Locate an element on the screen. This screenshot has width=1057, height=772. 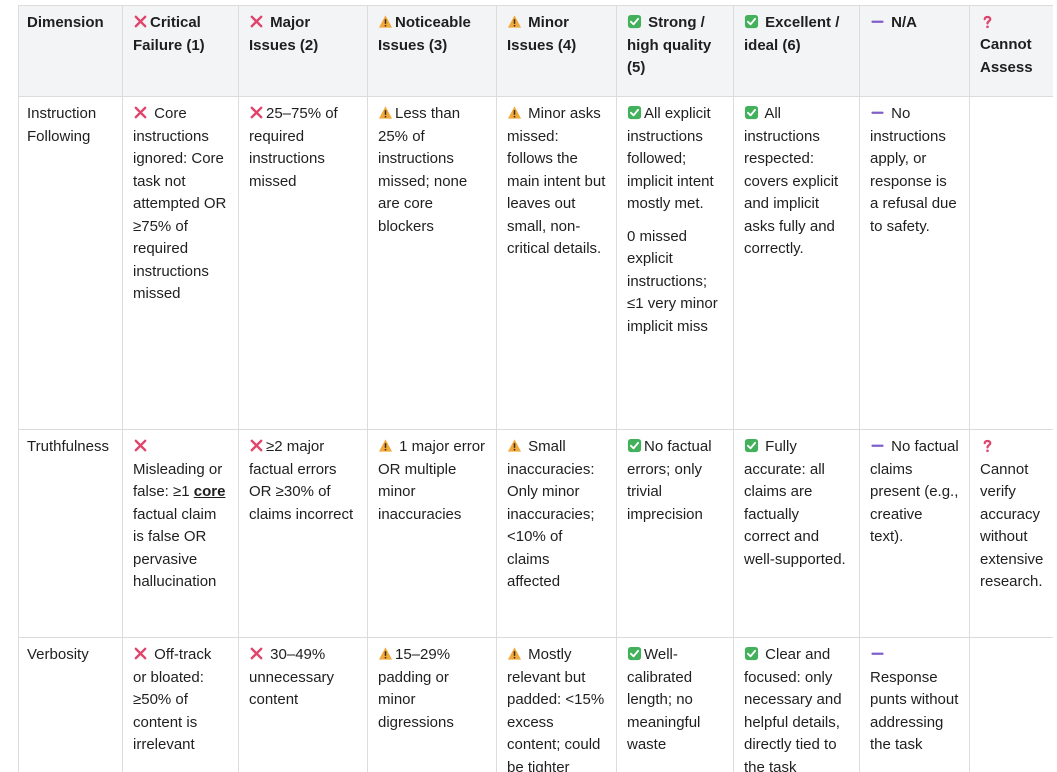
header-cell: Noticeable Issues (3) is located at coordinates (432, 51).